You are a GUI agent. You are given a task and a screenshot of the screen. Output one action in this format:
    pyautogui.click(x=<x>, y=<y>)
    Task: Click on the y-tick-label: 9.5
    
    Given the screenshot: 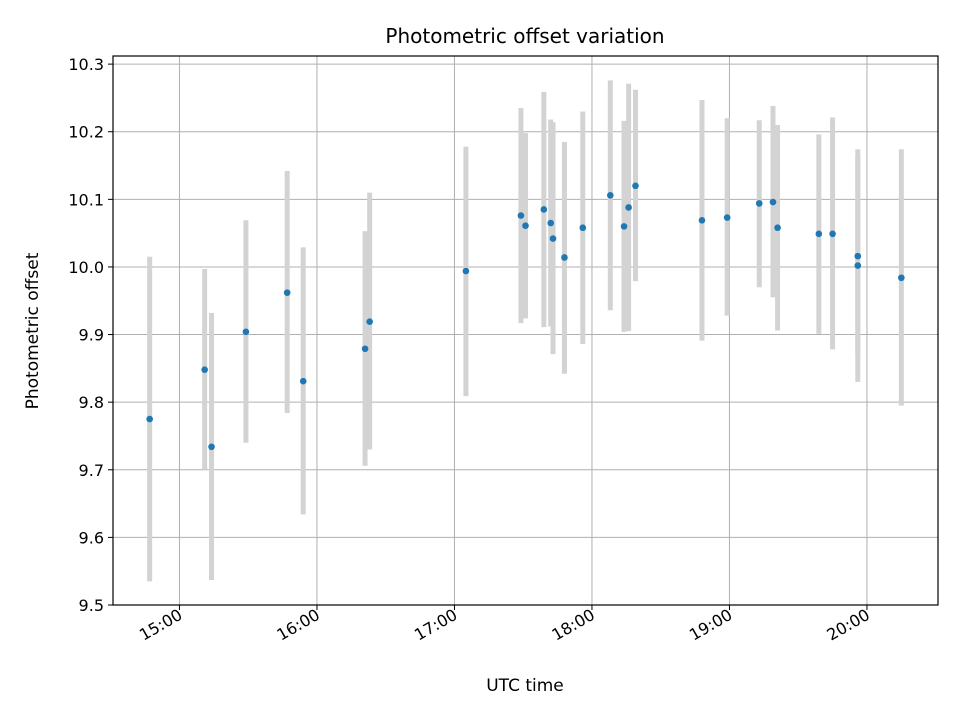 What is the action you would take?
    pyautogui.click(x=91, y=605)
    